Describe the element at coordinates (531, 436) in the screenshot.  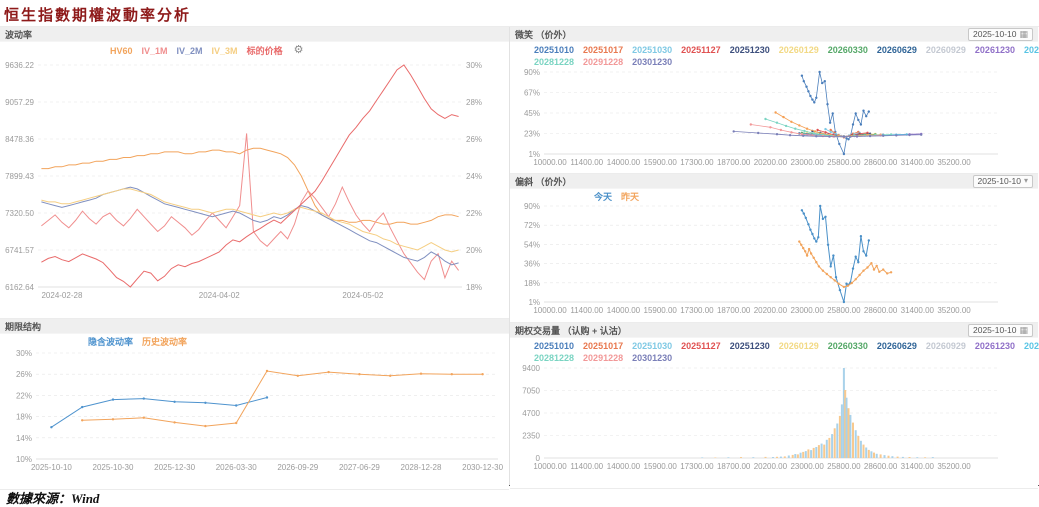
I see `svg-text: 2350` at that location.